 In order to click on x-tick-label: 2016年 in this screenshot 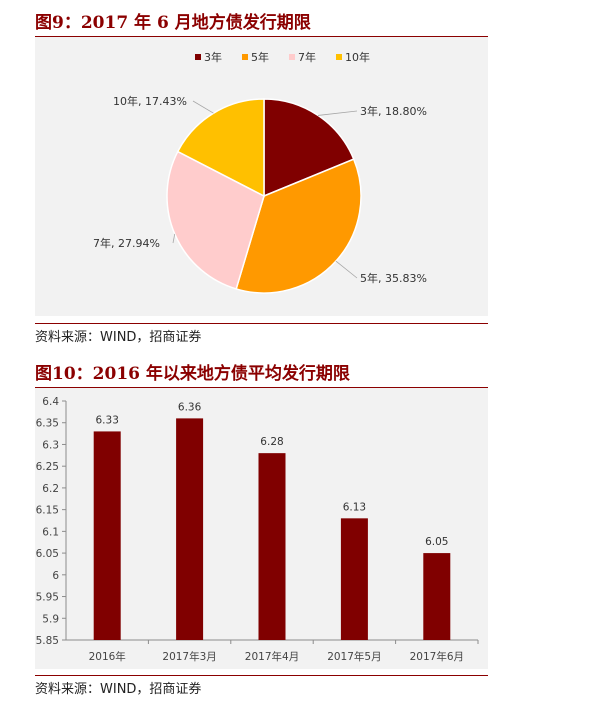, I will do `click(107, 656)`.